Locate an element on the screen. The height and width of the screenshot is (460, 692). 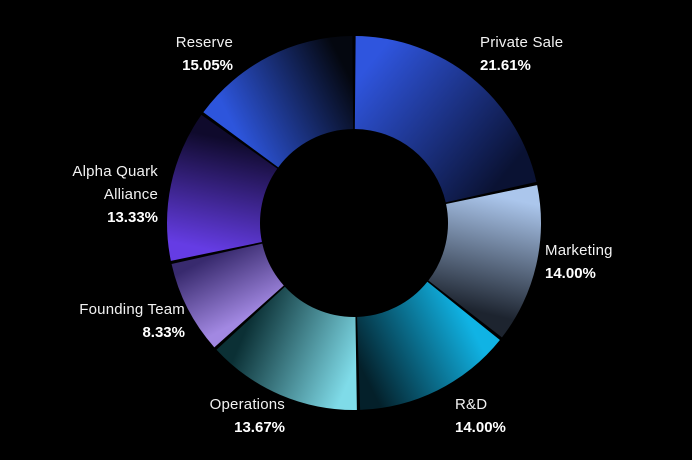
slice-private-sale is located at coordinates (445, 119).